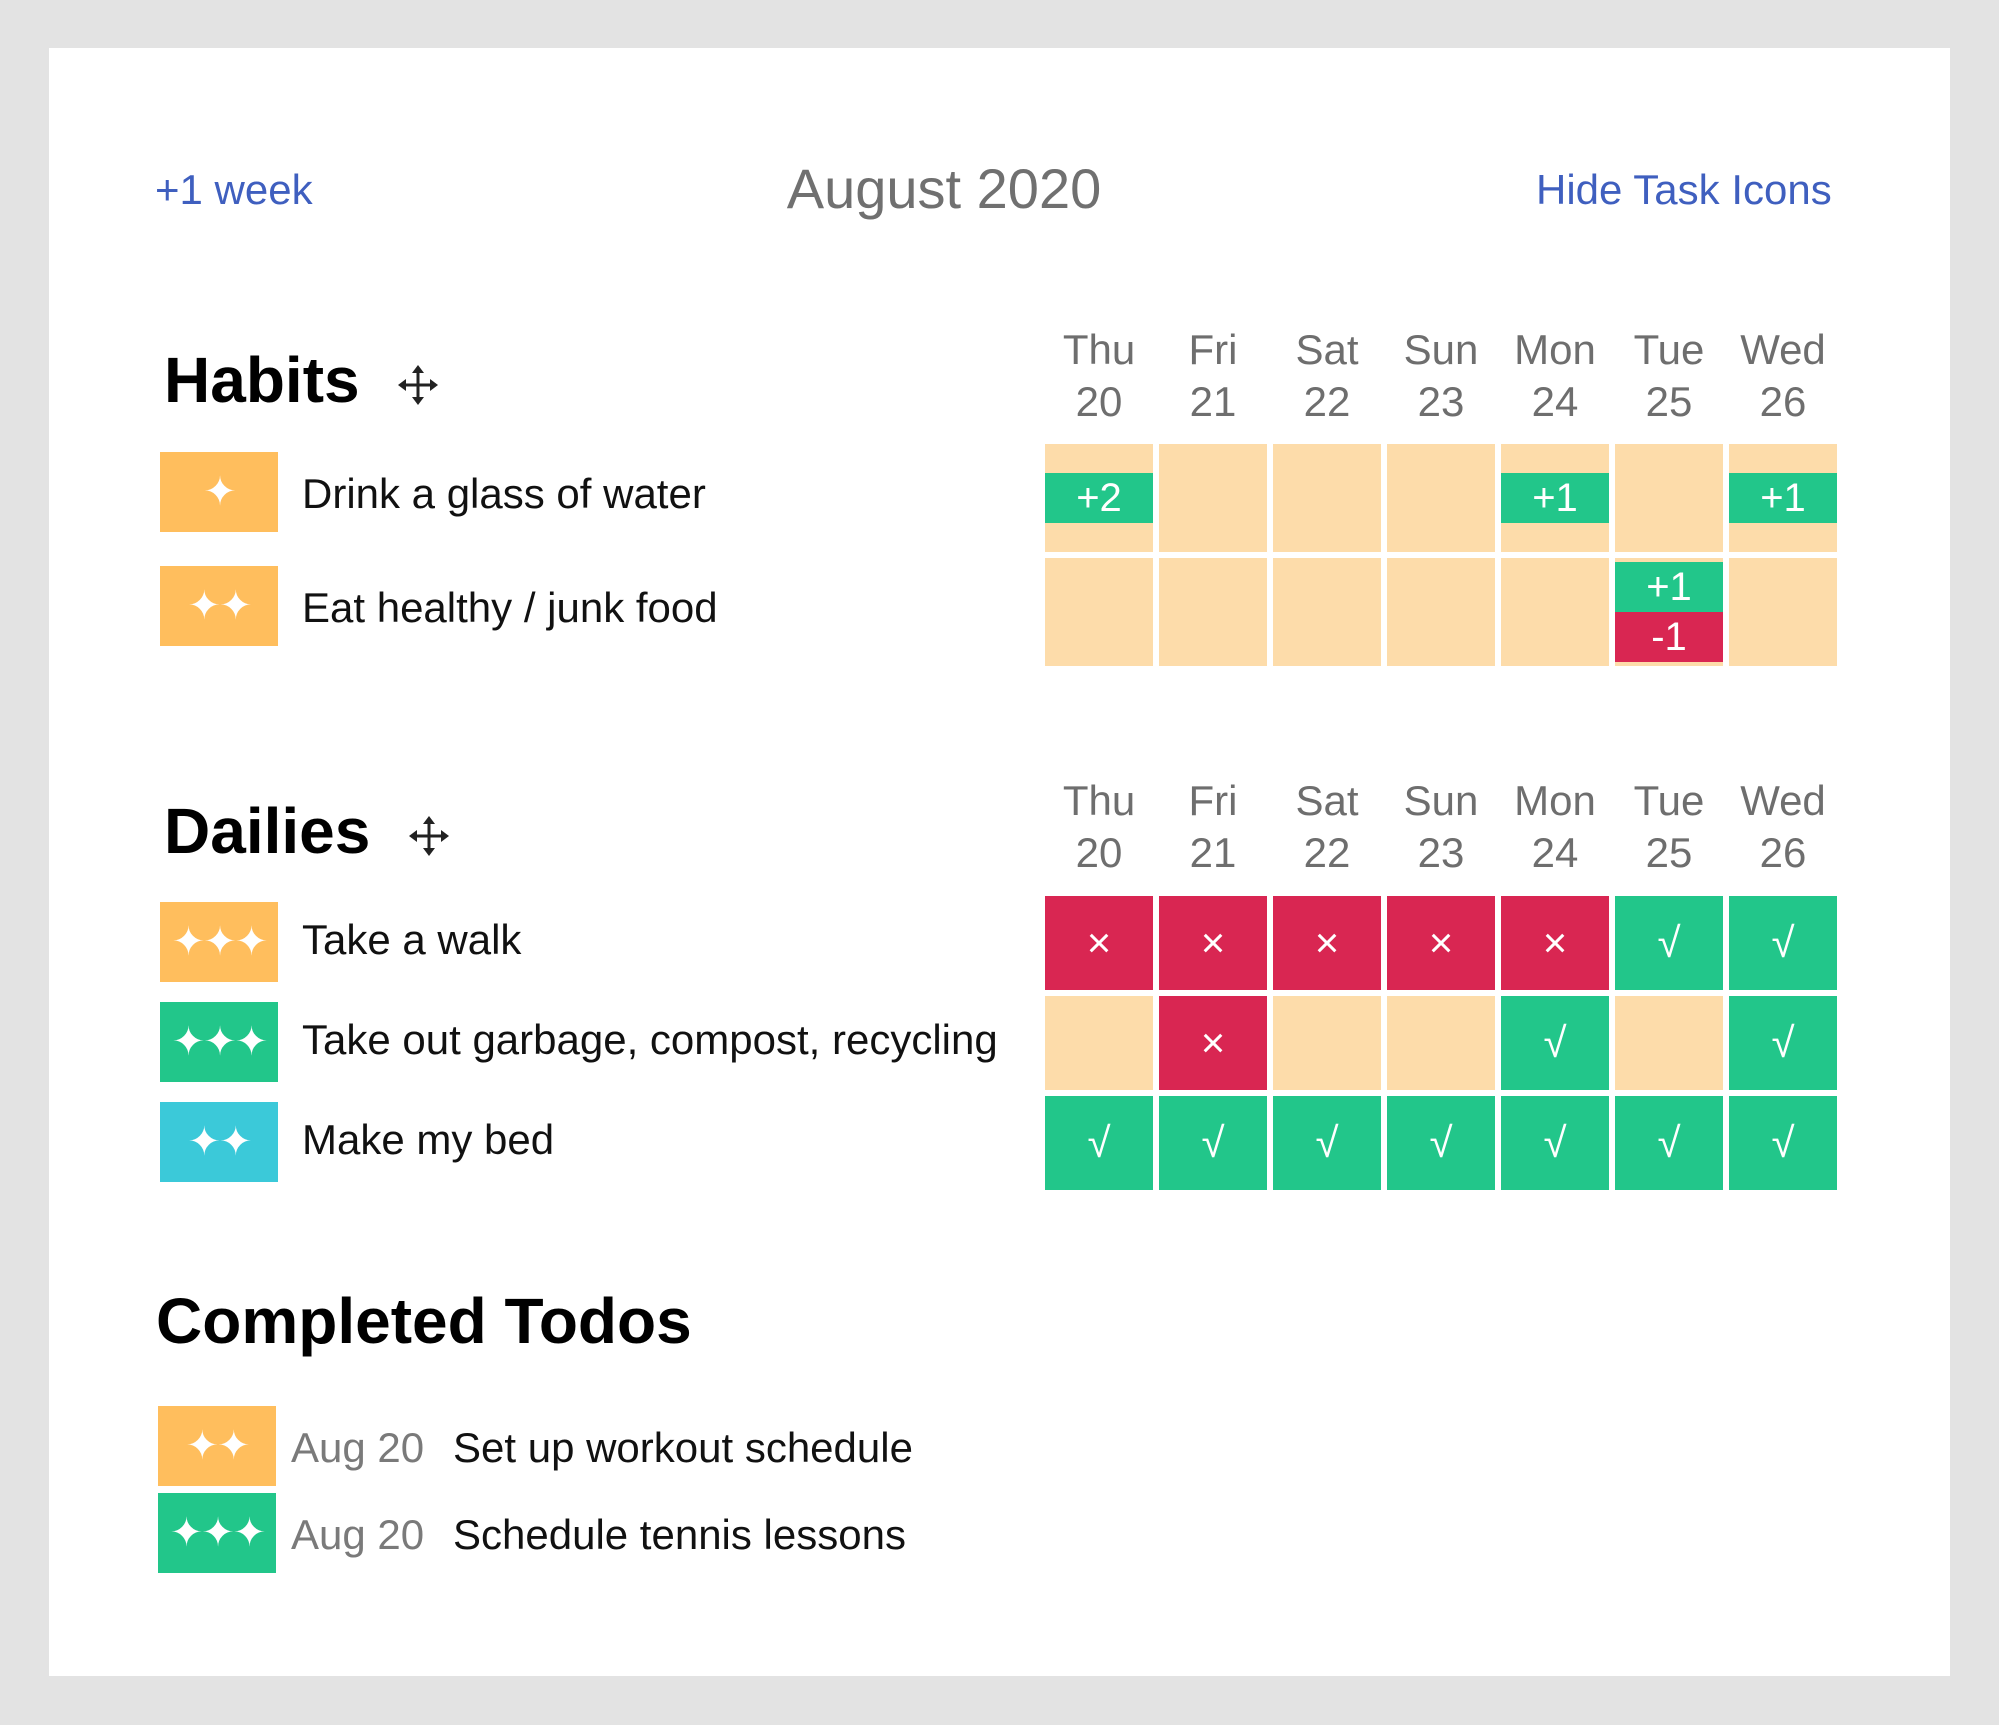 This screenshot has height=1725, width=1999. I want to click on todo-label: Schedule tennis lessons, so click(679, 1534).